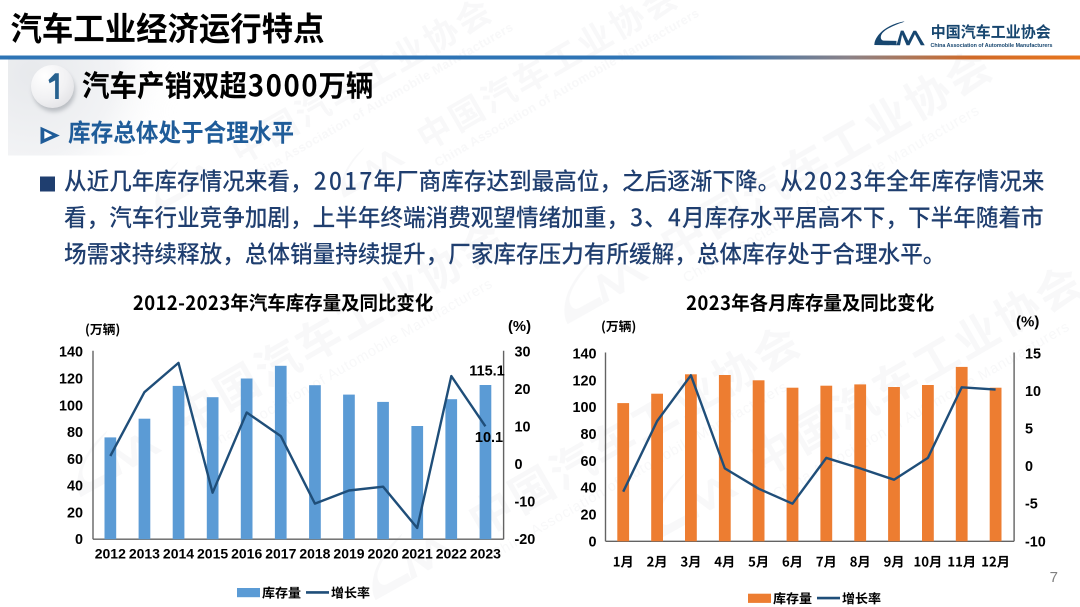  I want to click on svg-text: -5, so click(1031, 505).